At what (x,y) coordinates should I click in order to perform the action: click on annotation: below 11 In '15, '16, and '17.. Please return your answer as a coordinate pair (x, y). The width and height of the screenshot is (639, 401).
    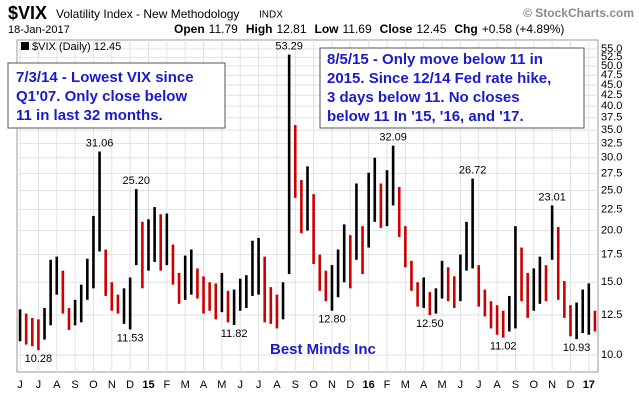
    Looking at the image, I should click on (425, 116).